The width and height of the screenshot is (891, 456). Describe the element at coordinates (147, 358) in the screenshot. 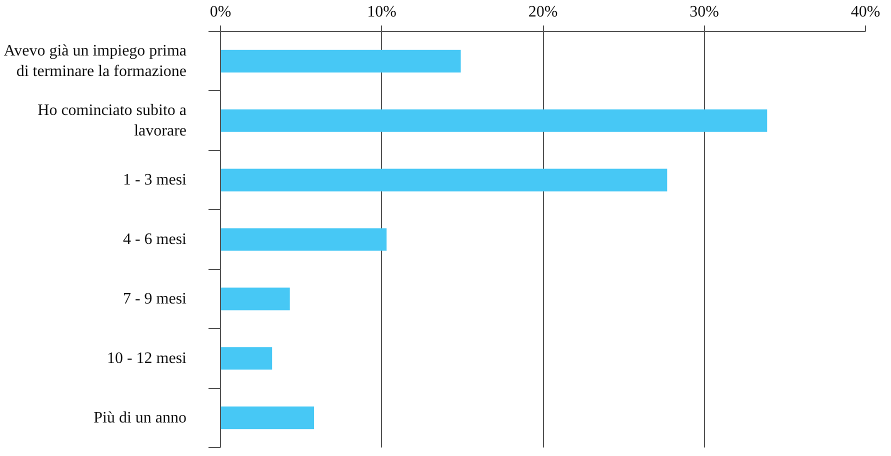

I see `y-tick-label: 10 - 12 mesi` at that location.